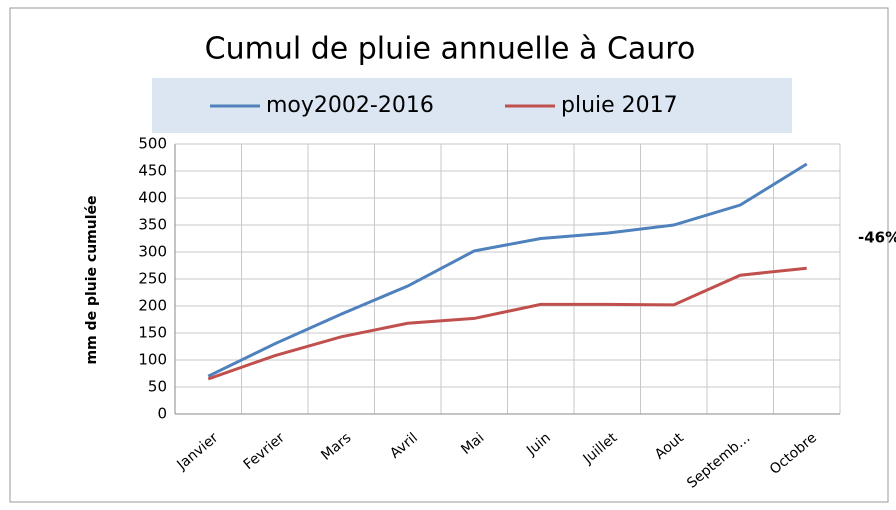 Image resolution: width=896 pixels, height=510 pixels. Describe the element at coordinates (152, 333) in the screenshot. I see `y-tick-label: 150` at that location.